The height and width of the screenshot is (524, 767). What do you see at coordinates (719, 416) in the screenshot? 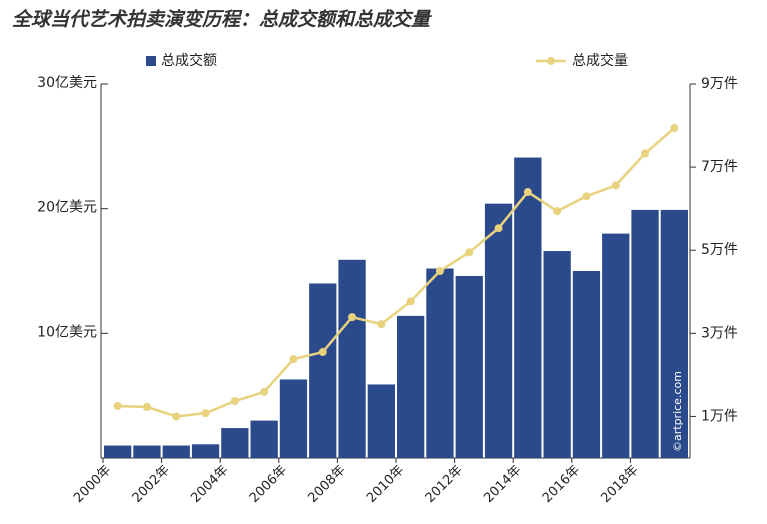
I see `y2-tick-label: 1万件` at bounding box center [719, 416].